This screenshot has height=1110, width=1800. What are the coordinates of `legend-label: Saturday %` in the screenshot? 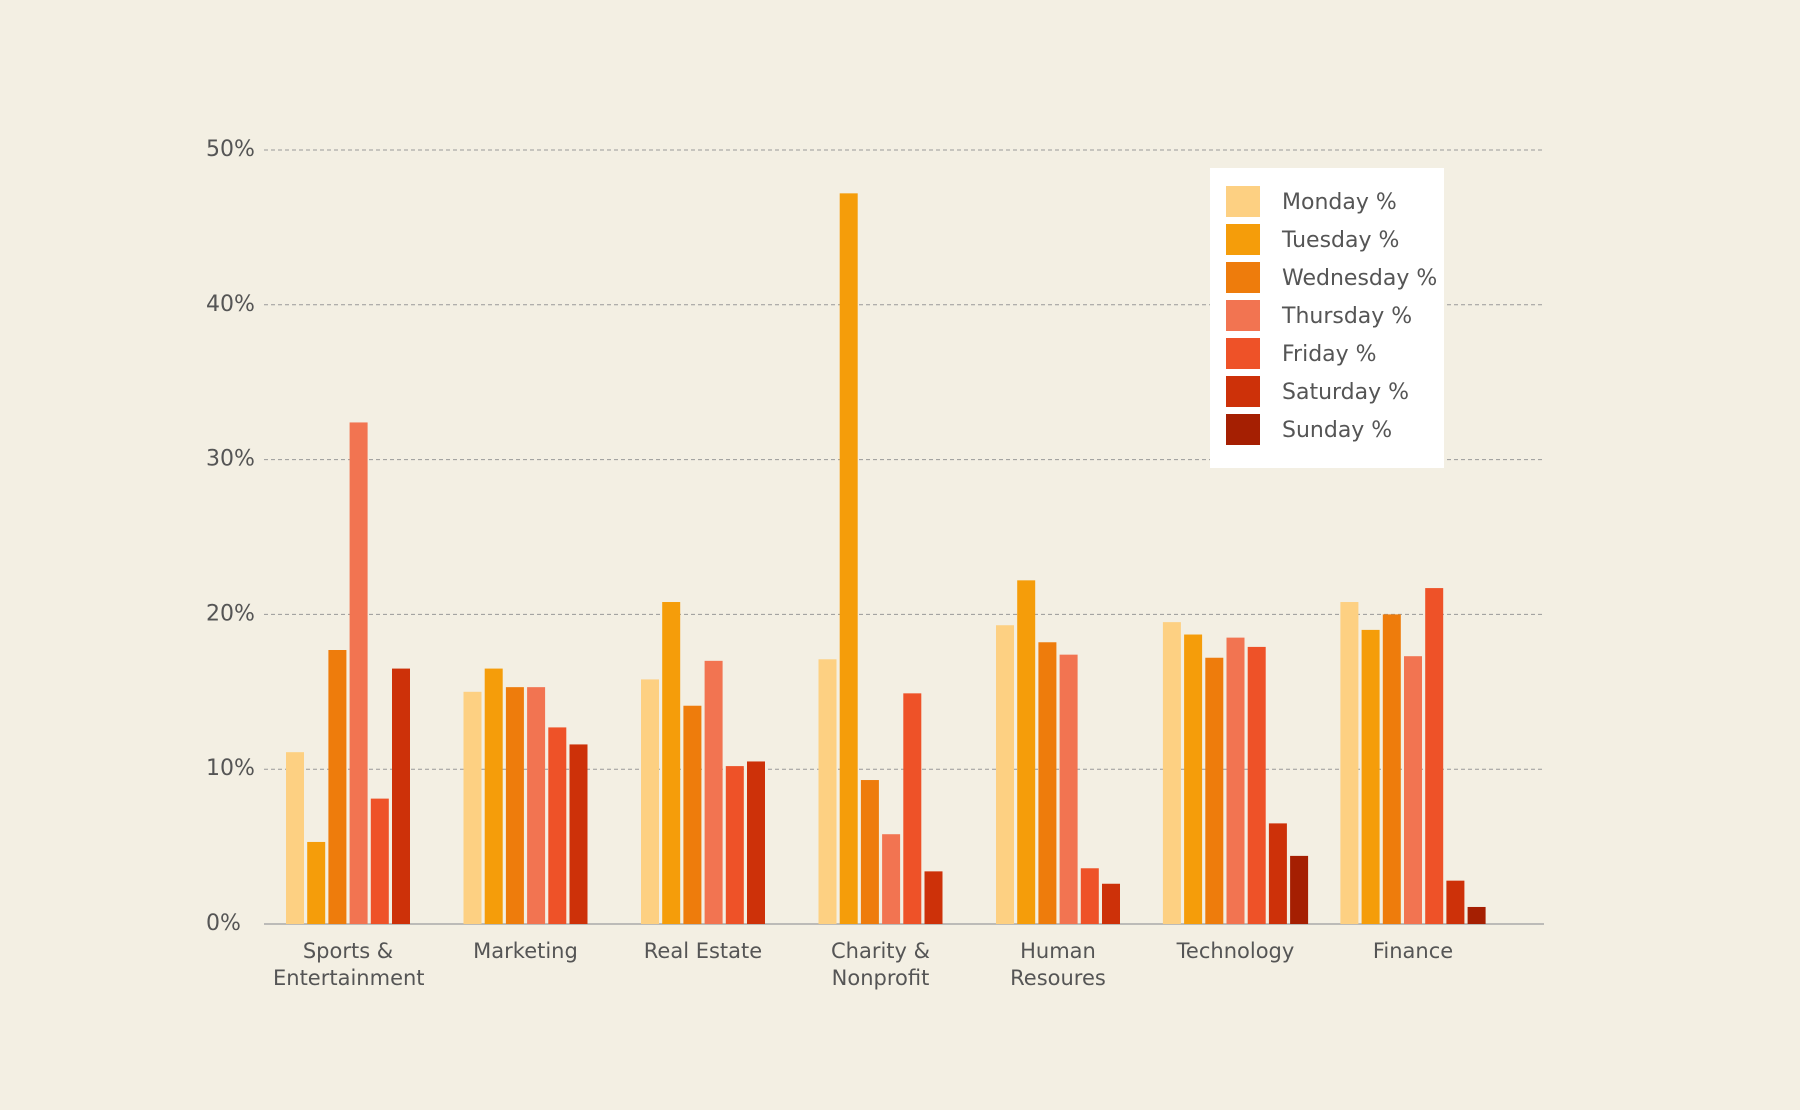 It's located at (1345, 392).